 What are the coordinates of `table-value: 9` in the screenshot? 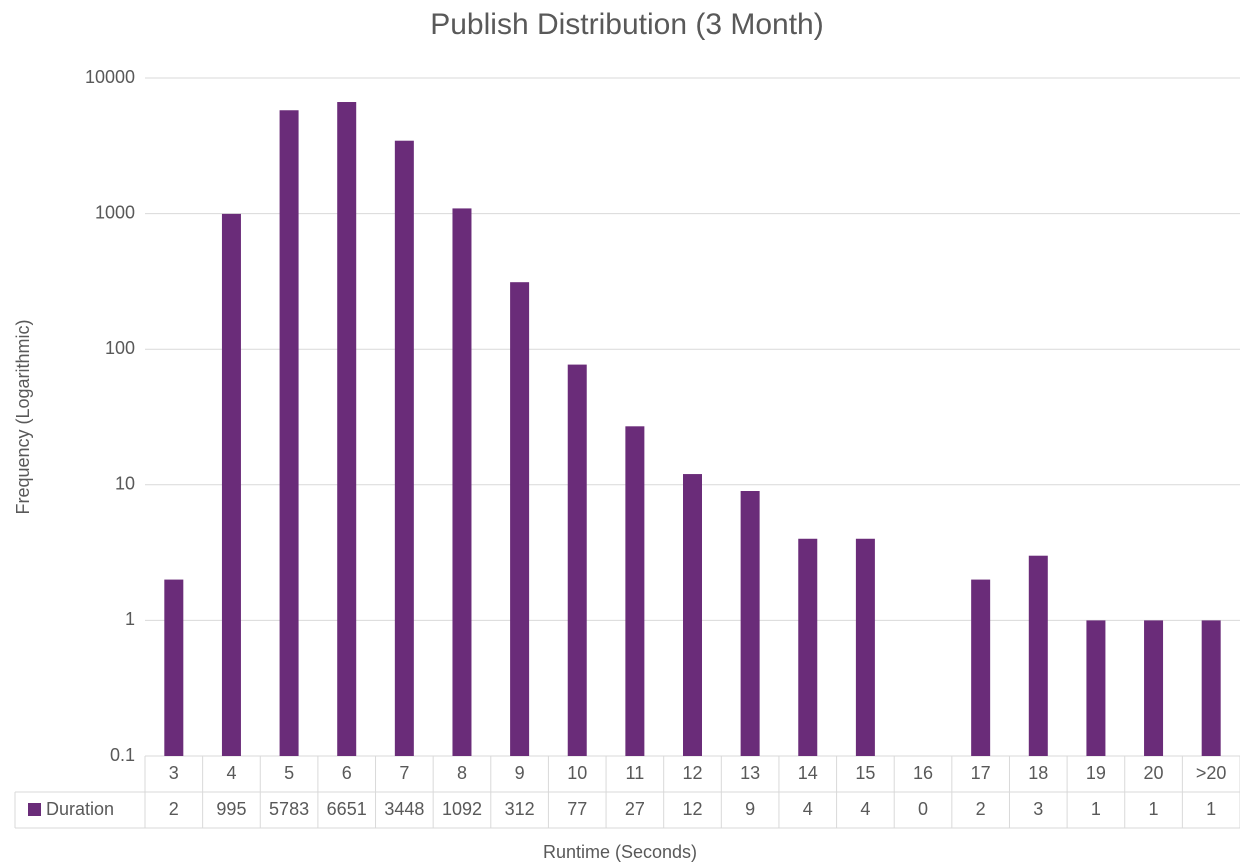 It's located at (750, 809).